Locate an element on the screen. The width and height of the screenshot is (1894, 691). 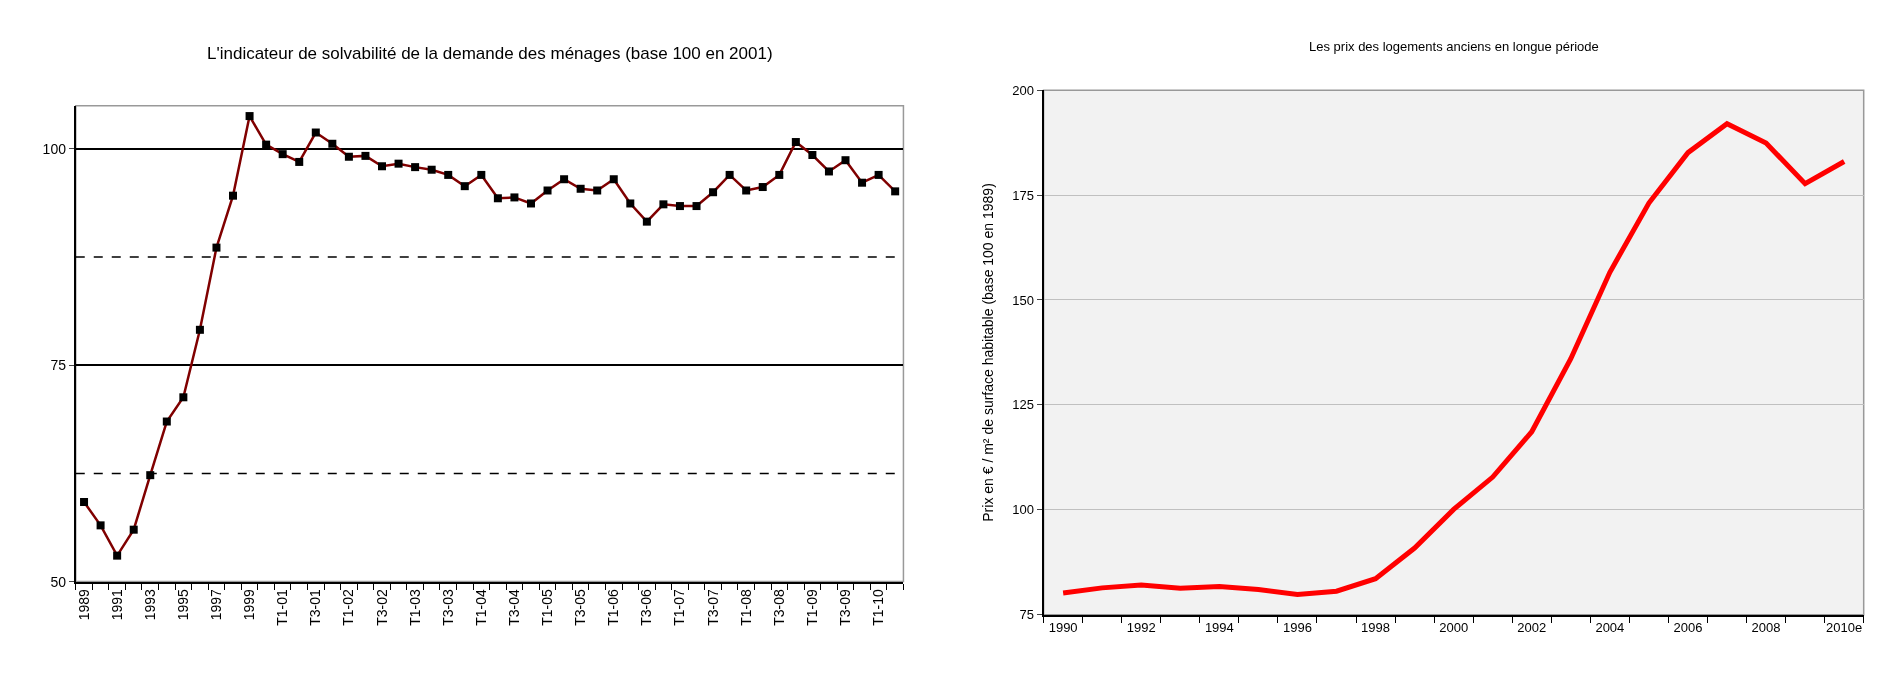
x-tick-label: T1-03 is located at coordinates (414, 607).